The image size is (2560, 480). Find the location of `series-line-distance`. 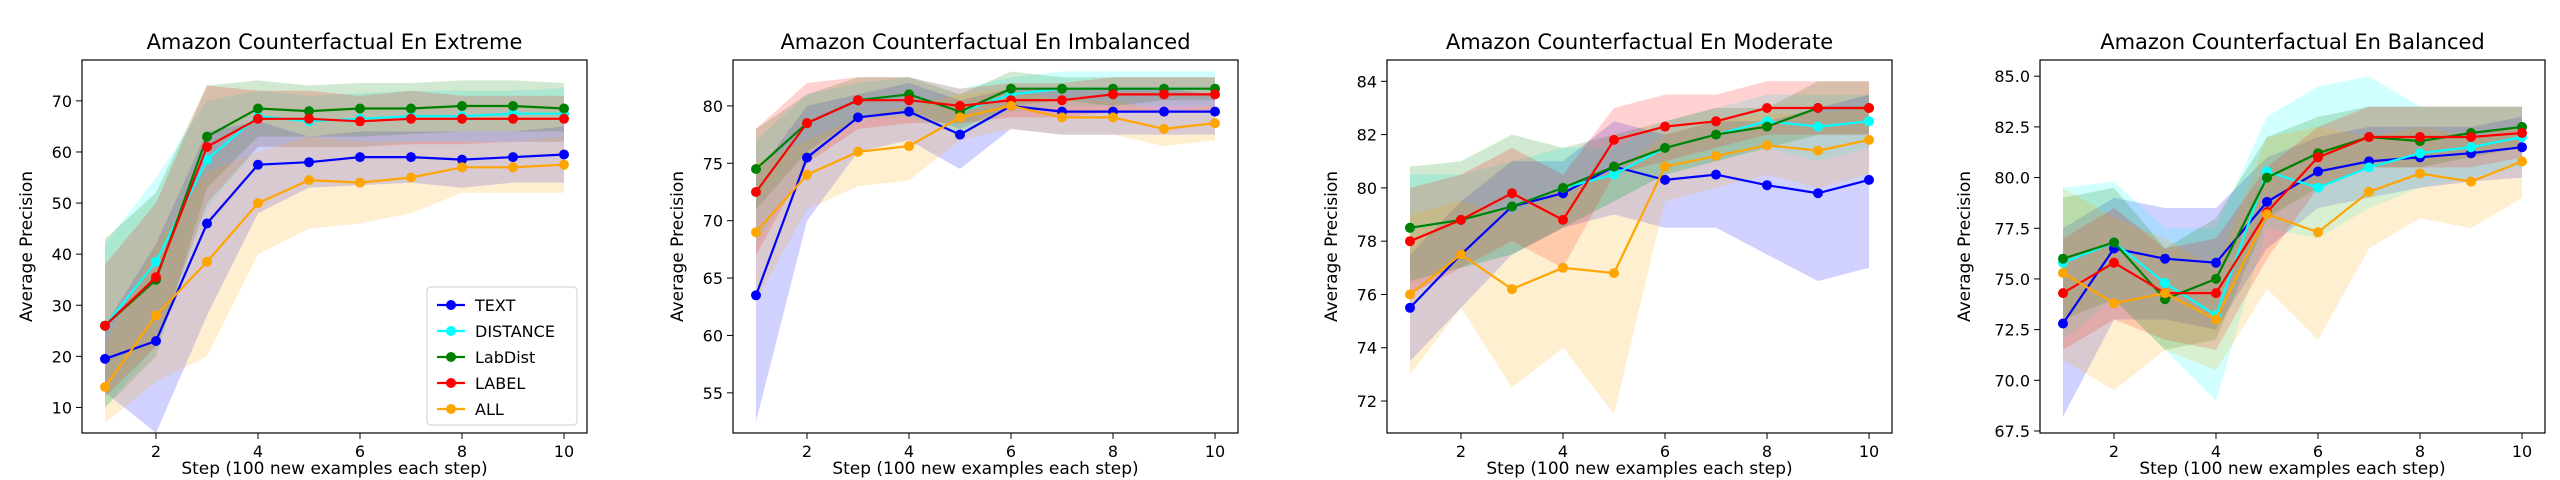

series-line-distance is located at coordinates (2292, 226).